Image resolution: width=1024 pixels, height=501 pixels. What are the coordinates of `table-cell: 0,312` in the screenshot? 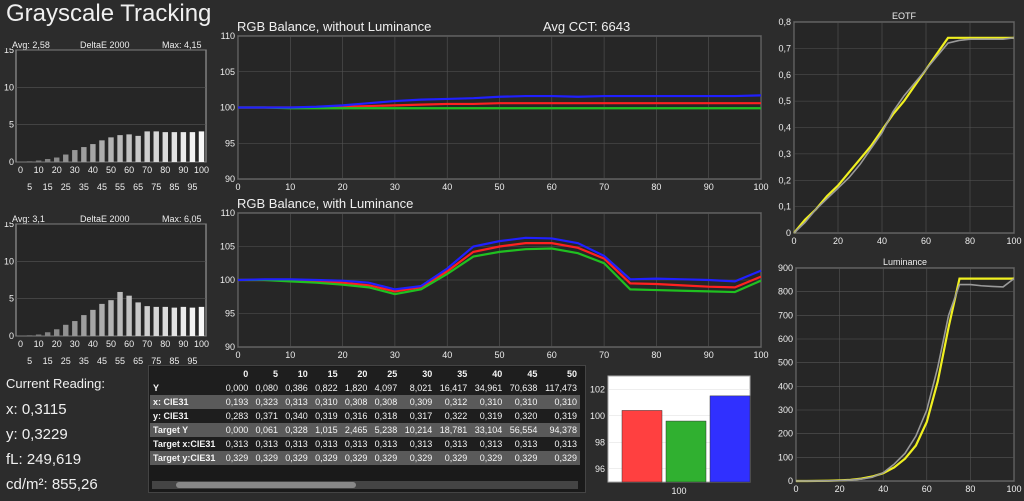 It's located at (456, 402).